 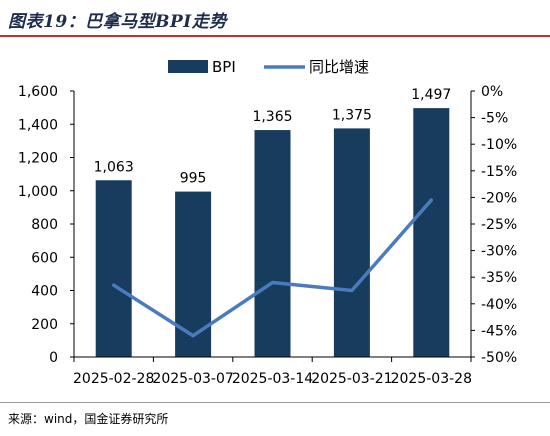 What do you see at coordinates (499, 331) in the screenshot?
I see `right-tick-label: -45%` at bounding box center [499, 331].